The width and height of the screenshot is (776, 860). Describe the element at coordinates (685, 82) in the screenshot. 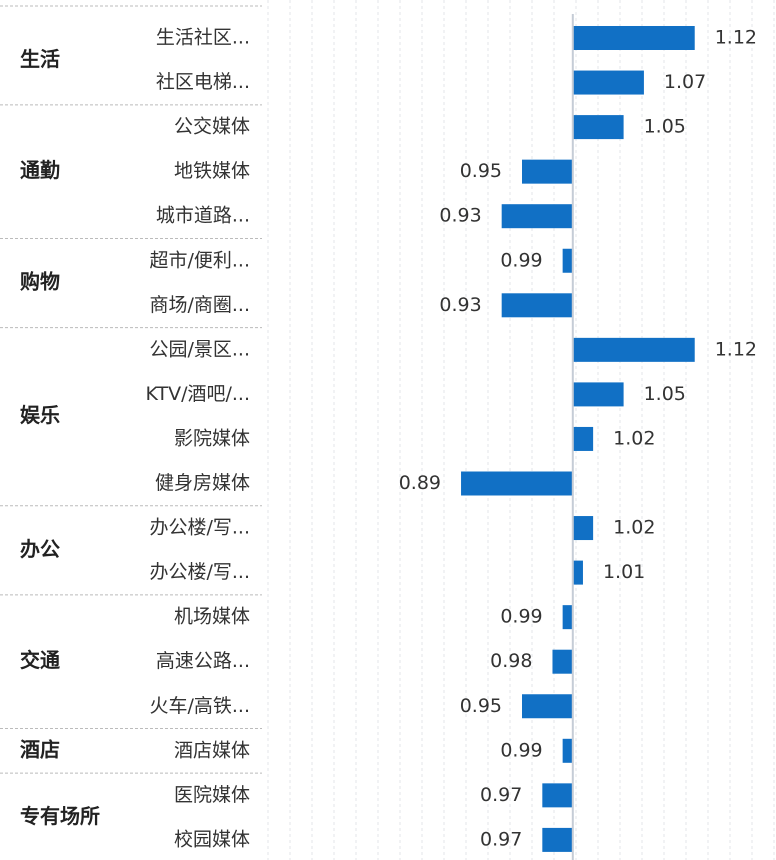

I see `value-label: 1.07` at that location.